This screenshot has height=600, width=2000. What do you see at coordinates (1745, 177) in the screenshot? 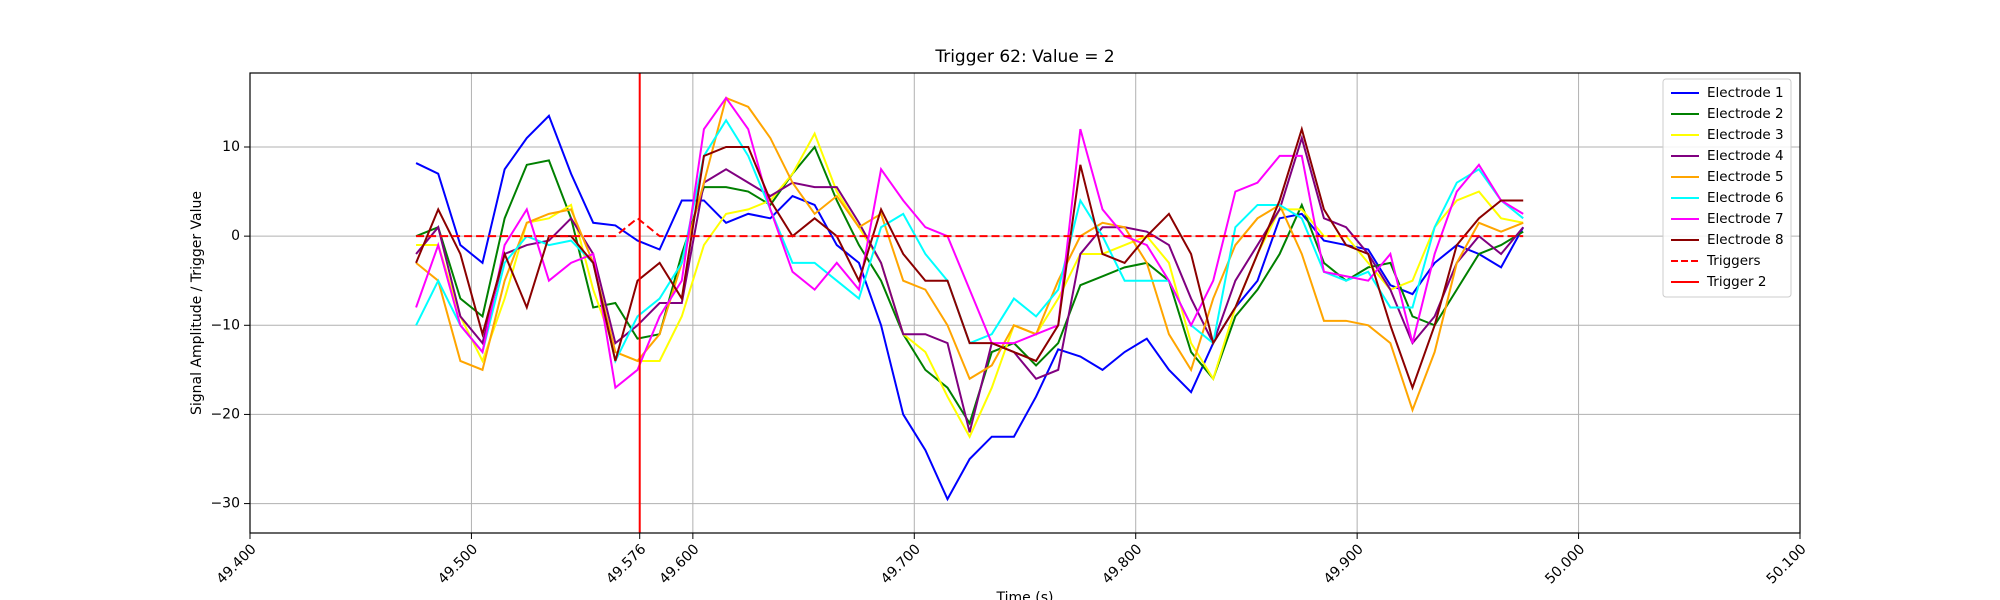
I see `legend-label: Electrode 5` at bounding box center [1745, 177].